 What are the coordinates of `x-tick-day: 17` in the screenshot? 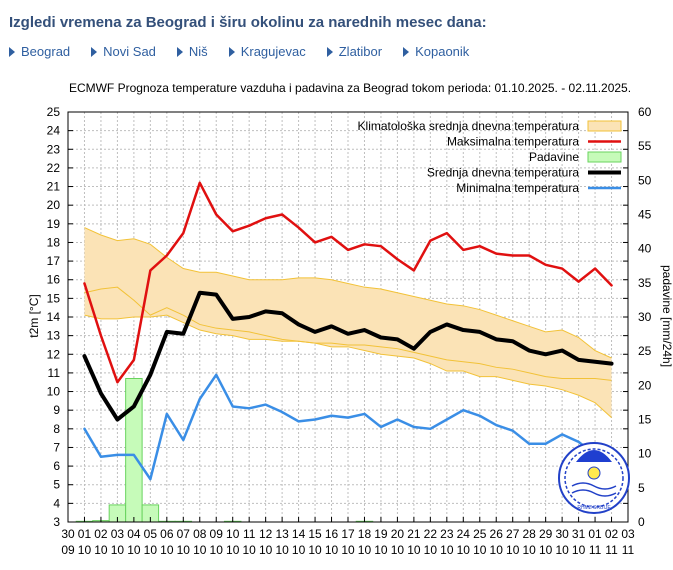 It's located at (348, 534).